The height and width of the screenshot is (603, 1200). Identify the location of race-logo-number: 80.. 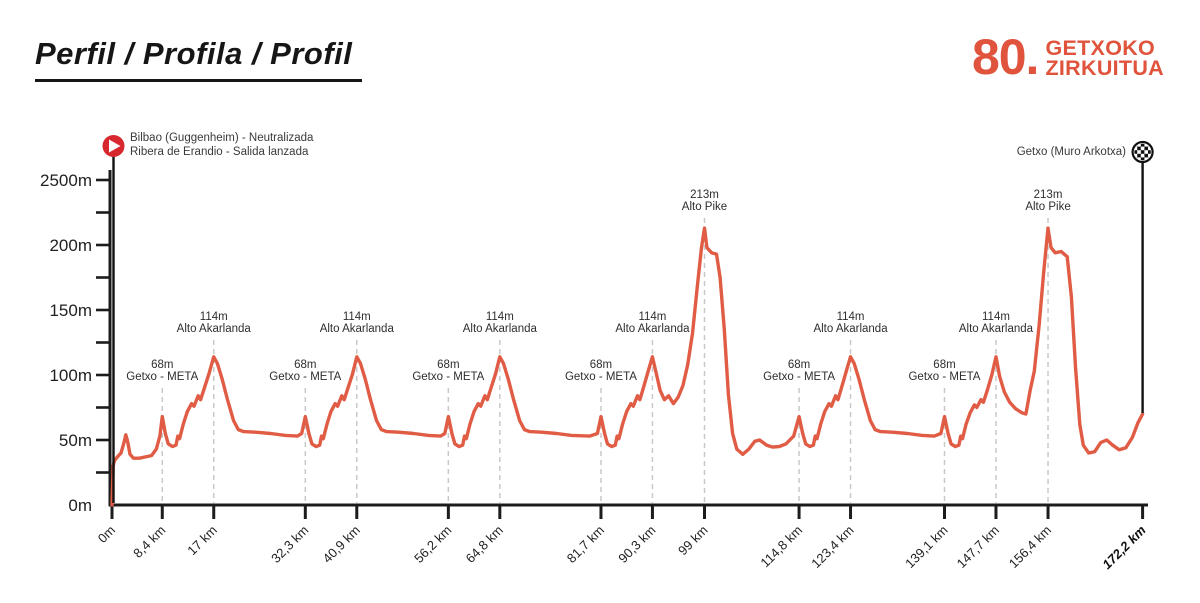
(1005, 57).